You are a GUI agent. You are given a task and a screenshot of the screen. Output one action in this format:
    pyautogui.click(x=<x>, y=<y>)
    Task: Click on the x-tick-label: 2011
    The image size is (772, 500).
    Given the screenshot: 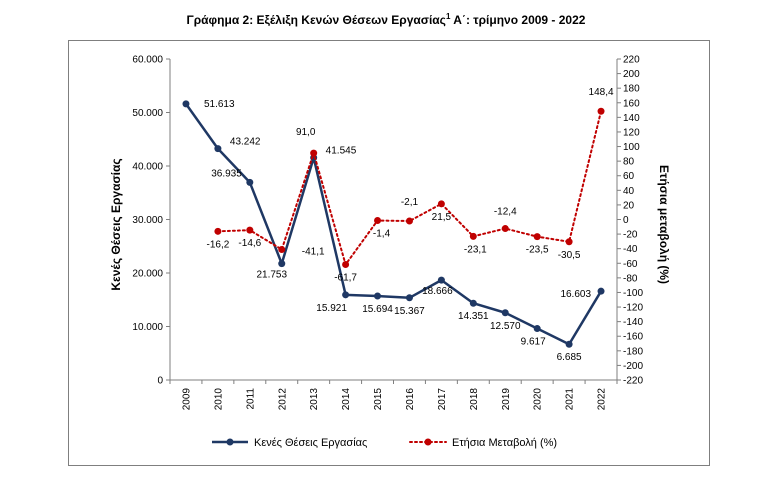 What is the action you would take?
    pyautogui.click(x=250, y=399)
    